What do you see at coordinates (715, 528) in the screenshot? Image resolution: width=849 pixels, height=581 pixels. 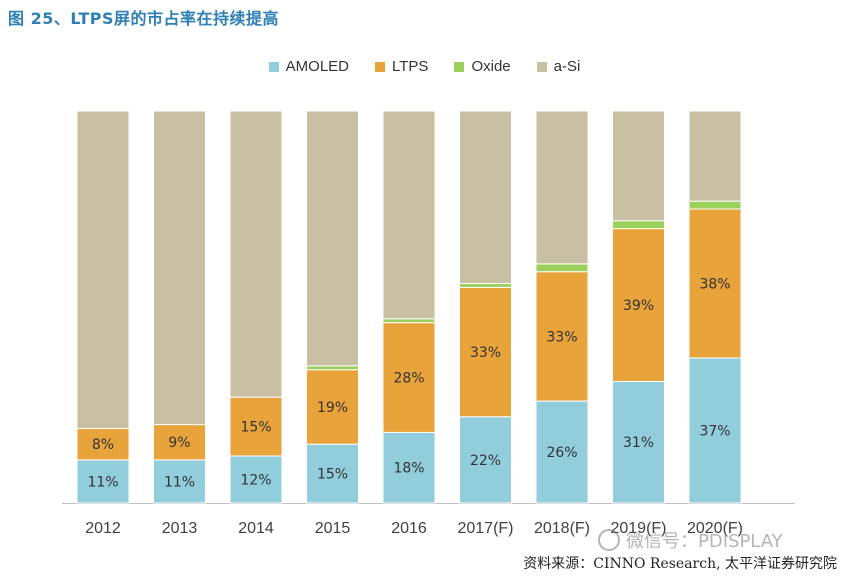 I see `x-tick-label: 2020(F)` at bounding box center [715, 528].